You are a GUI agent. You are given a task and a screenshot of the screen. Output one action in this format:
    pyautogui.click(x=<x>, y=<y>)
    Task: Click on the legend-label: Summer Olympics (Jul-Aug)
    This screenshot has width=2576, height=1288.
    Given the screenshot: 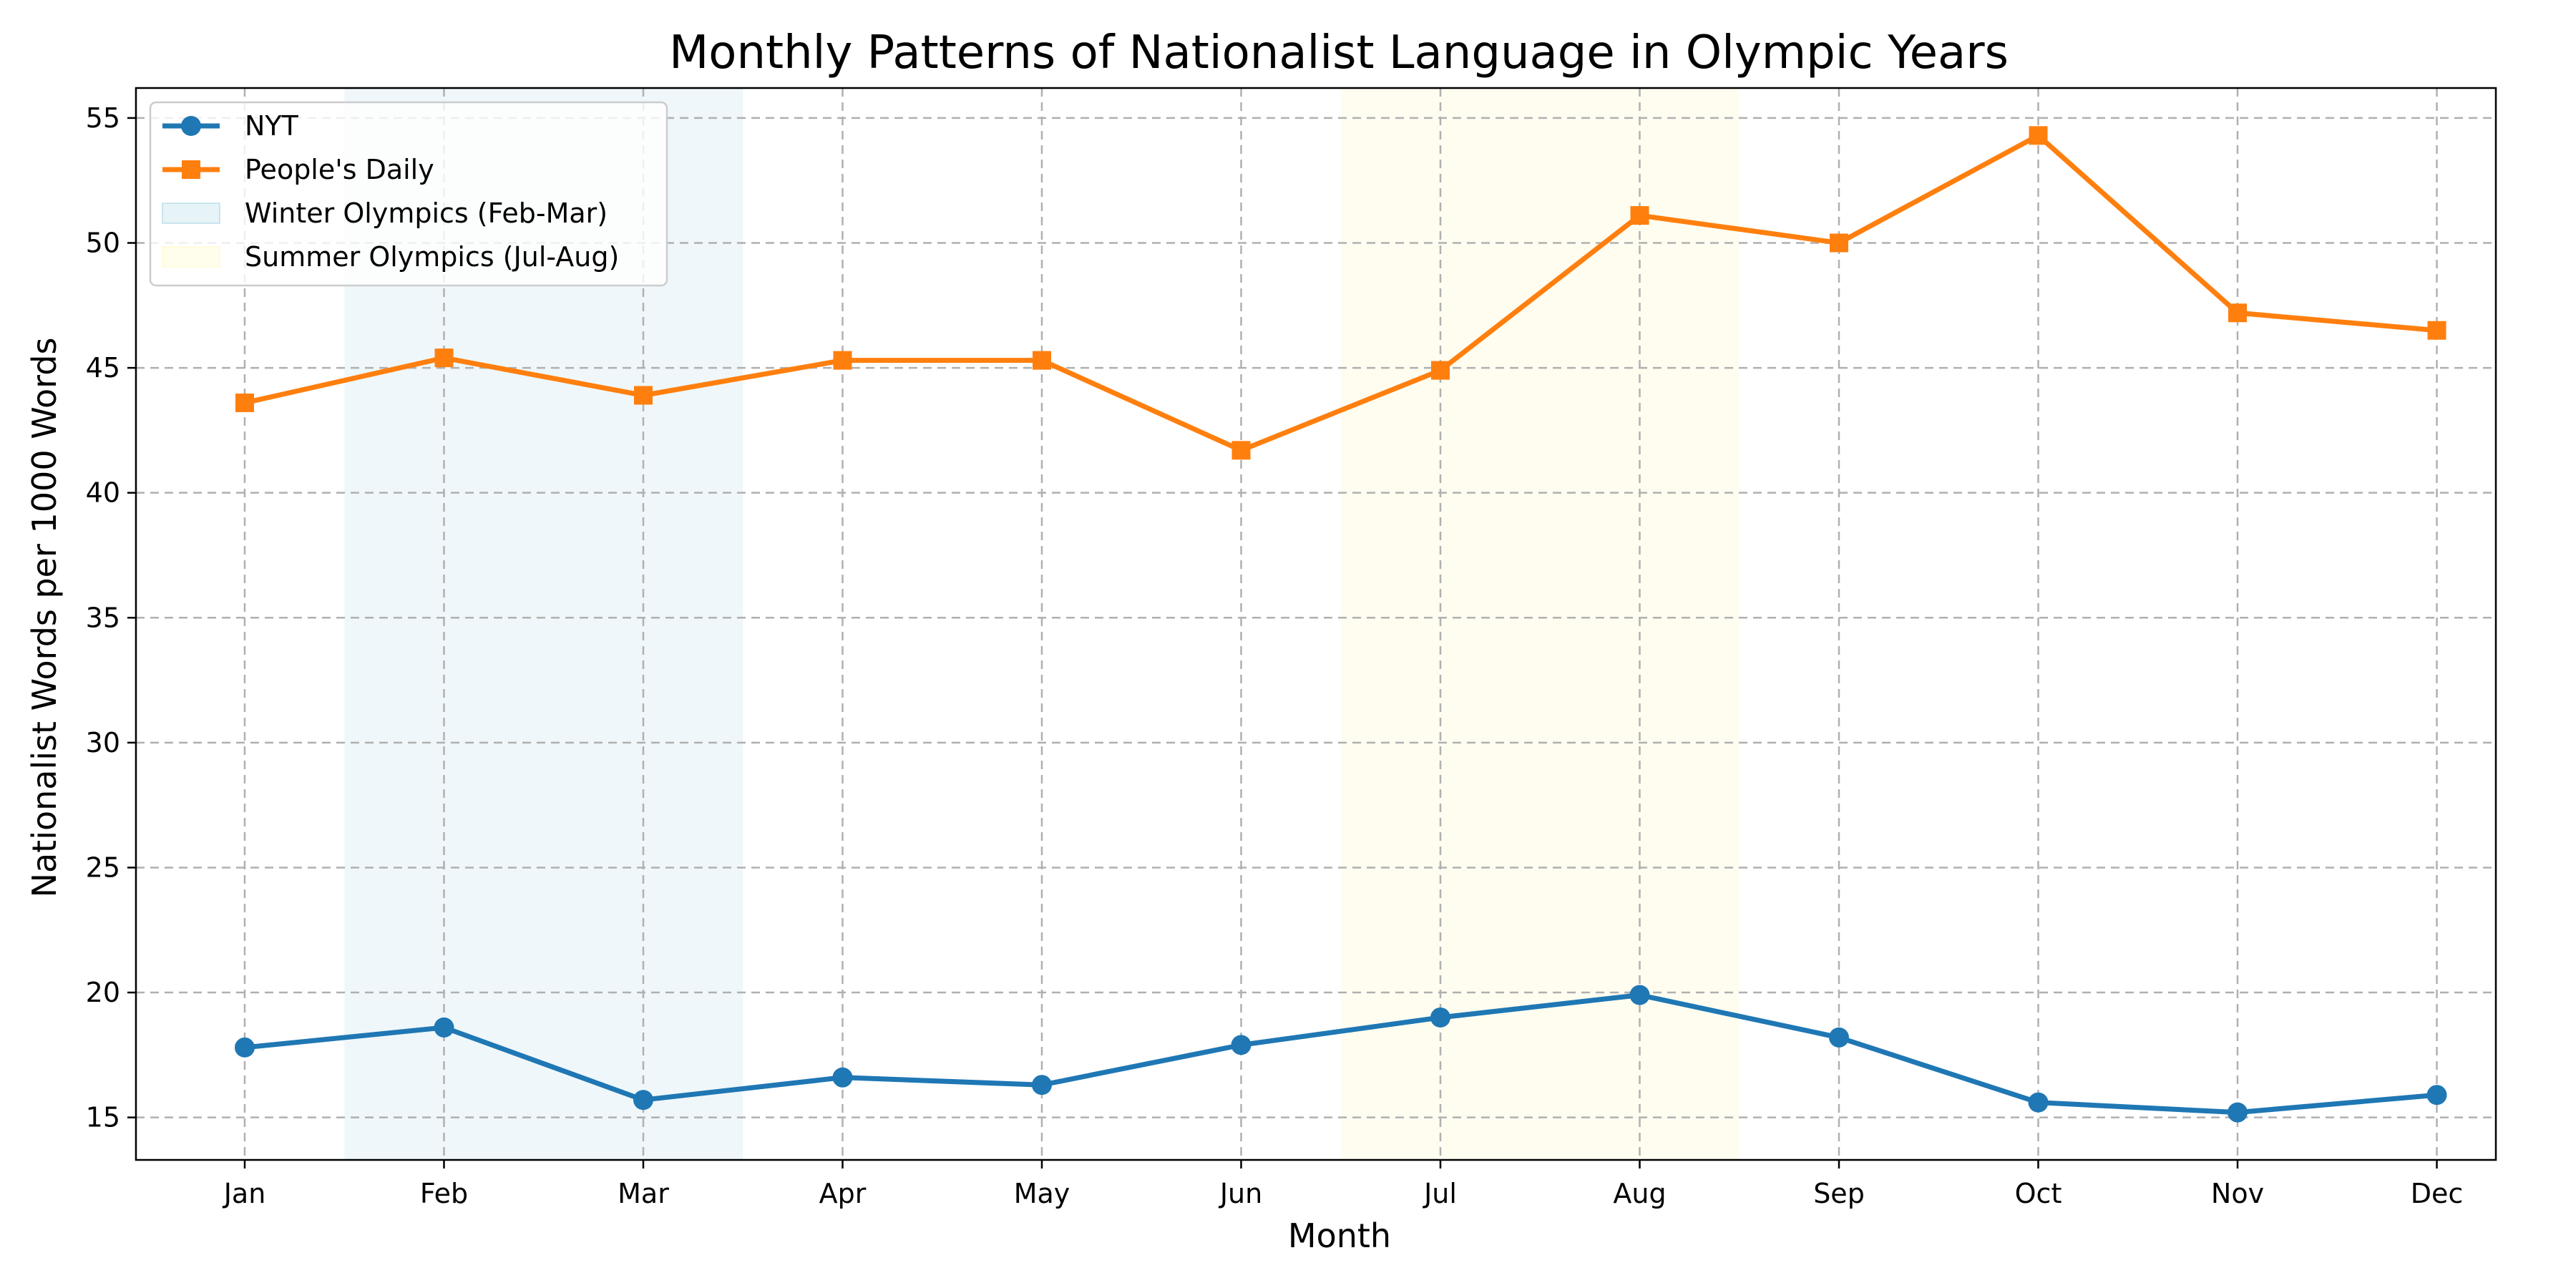 What is the action you would take?
    pyautogui.click(x=432, y=257)
    